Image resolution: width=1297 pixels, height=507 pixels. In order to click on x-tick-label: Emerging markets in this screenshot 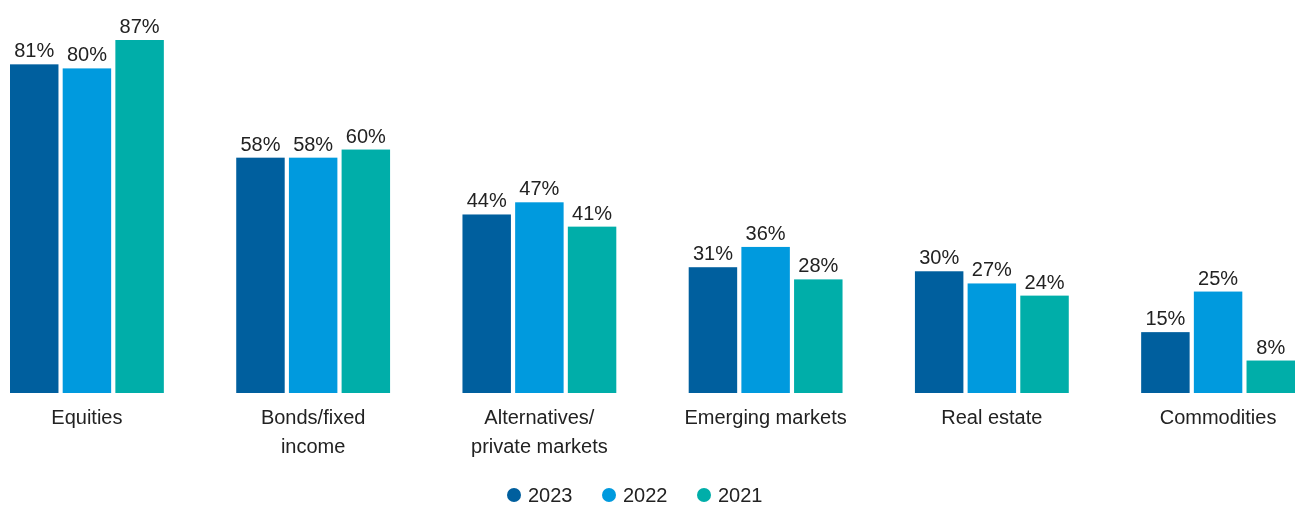, I will do `click(765, 417)`.